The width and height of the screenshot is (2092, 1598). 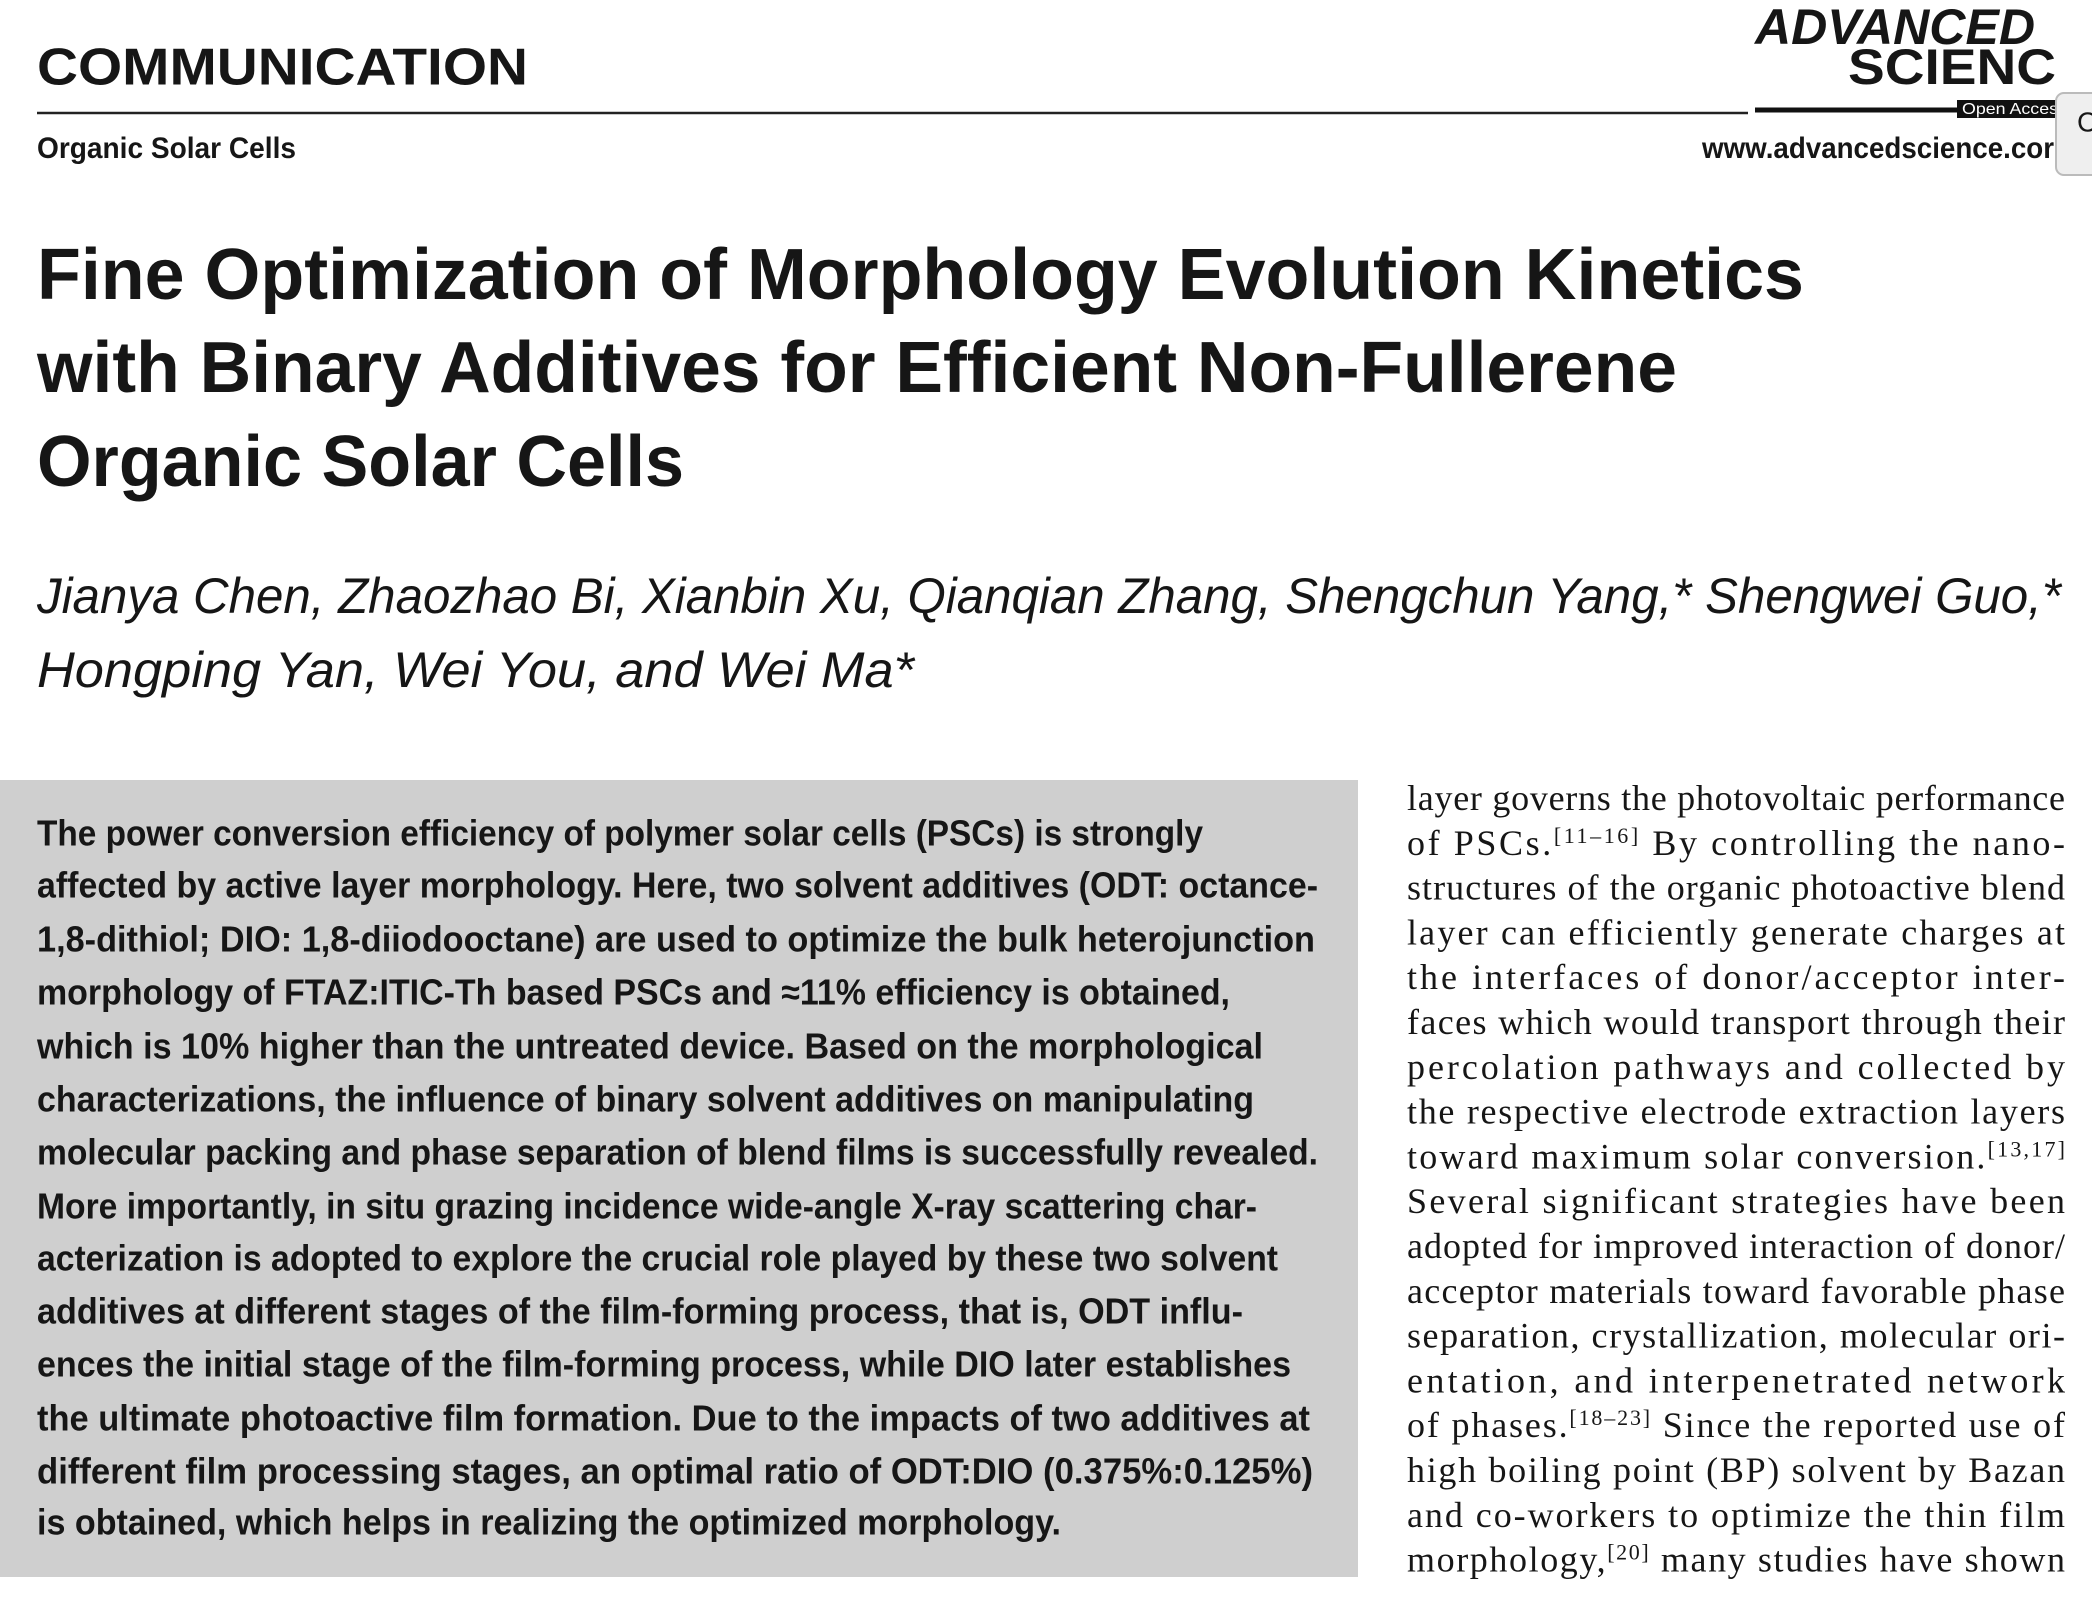 What do you see at coordinates (360, 462) in the screenshot?
I see `title-line: Organic Solar Cells` at bounding box center [360, 462].